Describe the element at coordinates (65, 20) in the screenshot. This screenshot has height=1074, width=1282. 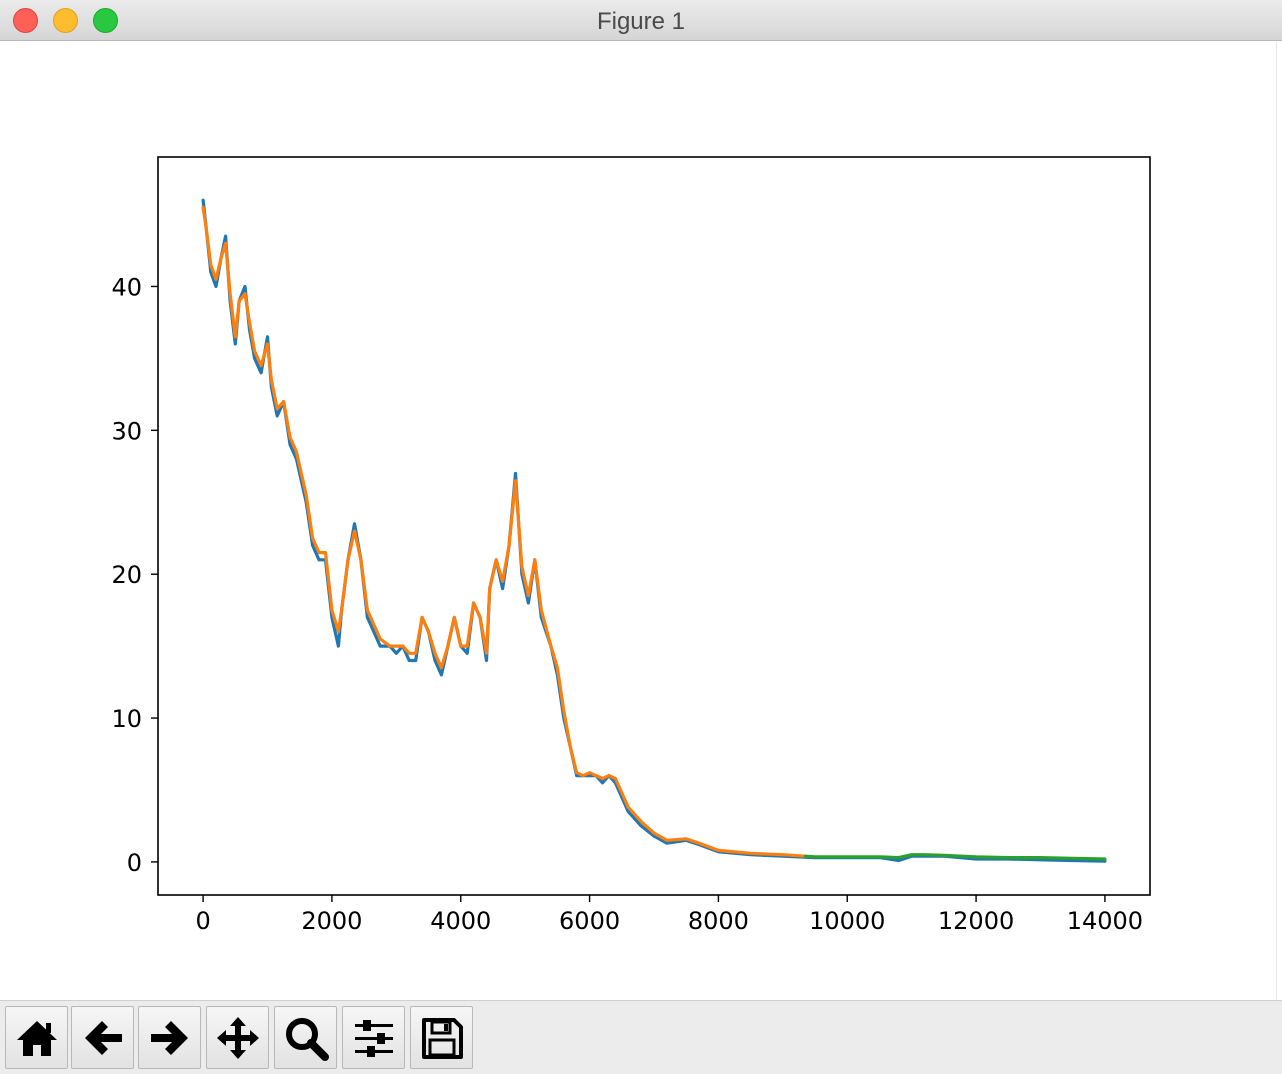
I see `minimize-window-button` at that location.